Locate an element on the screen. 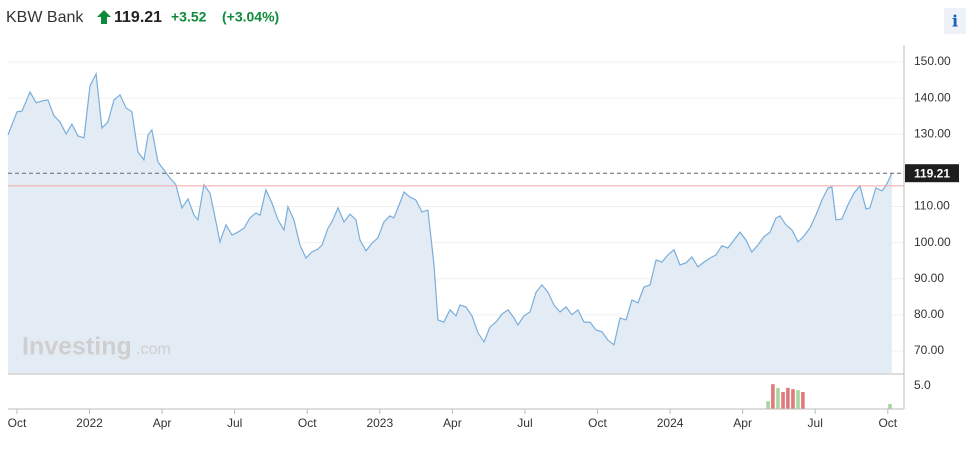 The image size is (974, 459). y-tick-label: 100.00 is located at coordinates (932, 242).